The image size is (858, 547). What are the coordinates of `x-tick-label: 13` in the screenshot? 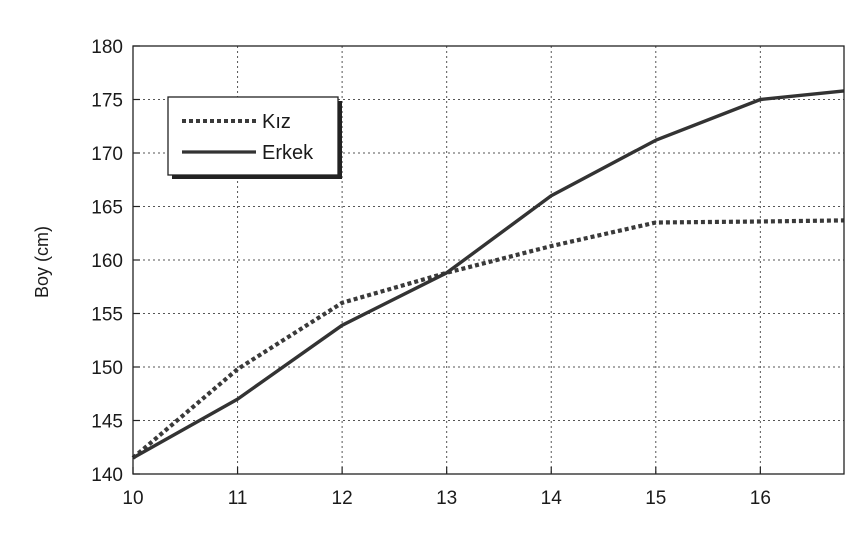 It's located at (446, 498).